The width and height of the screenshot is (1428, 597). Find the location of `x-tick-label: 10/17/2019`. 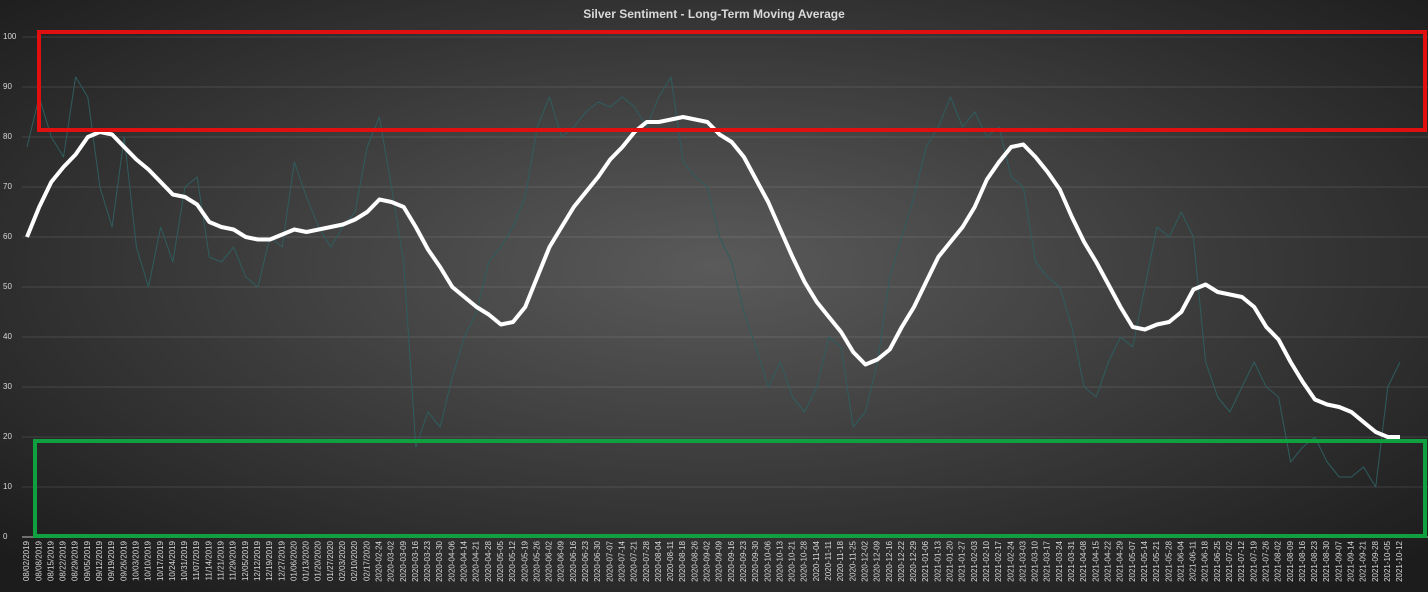

x-tick-label: 10/17/2019 is located at coordinates (160, 560).